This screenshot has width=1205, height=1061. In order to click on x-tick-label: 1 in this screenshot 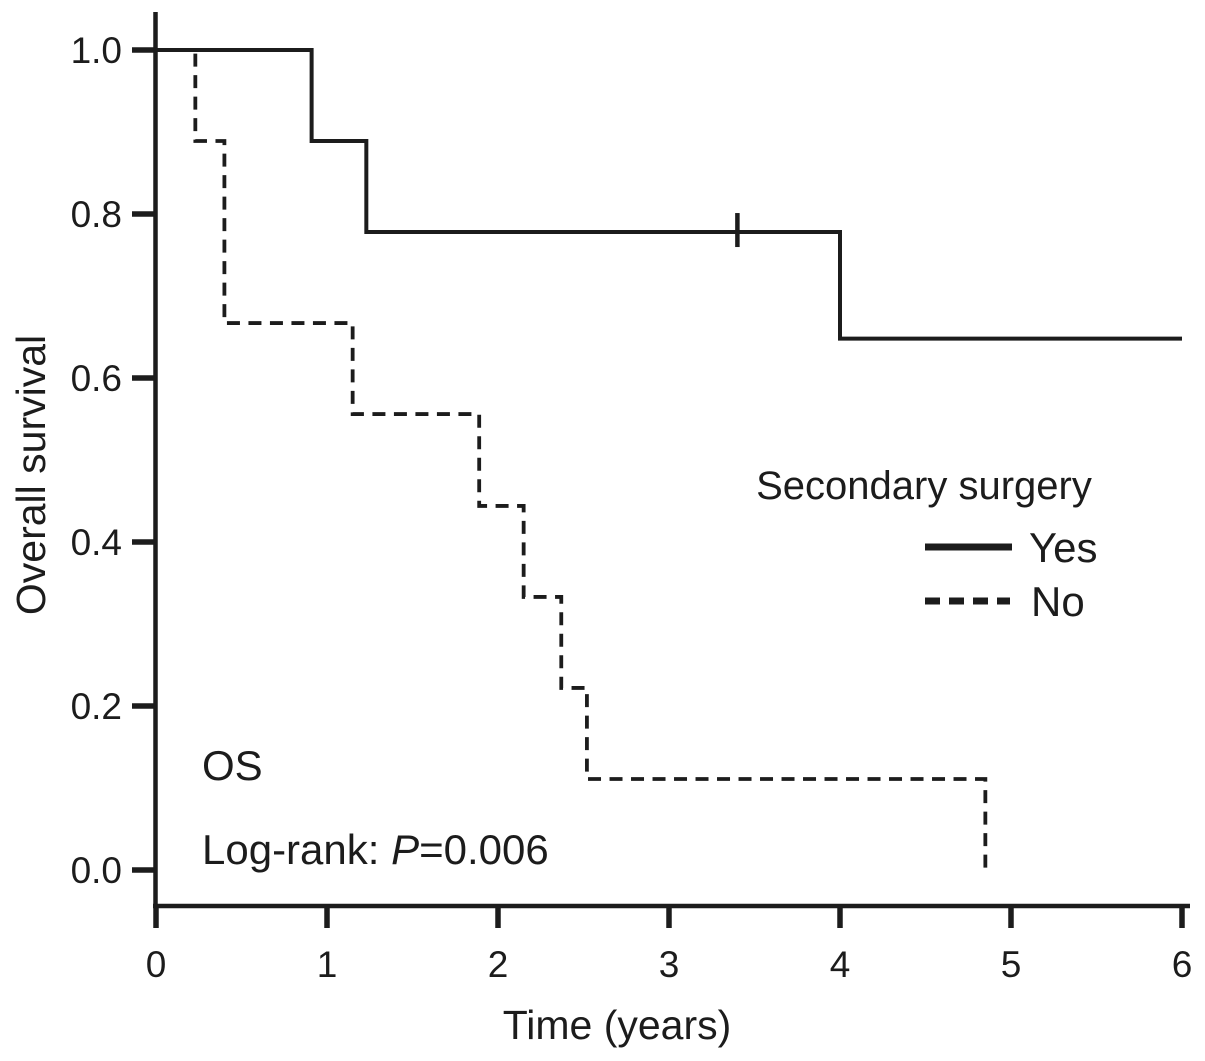, I will do `click(327, 964)`.